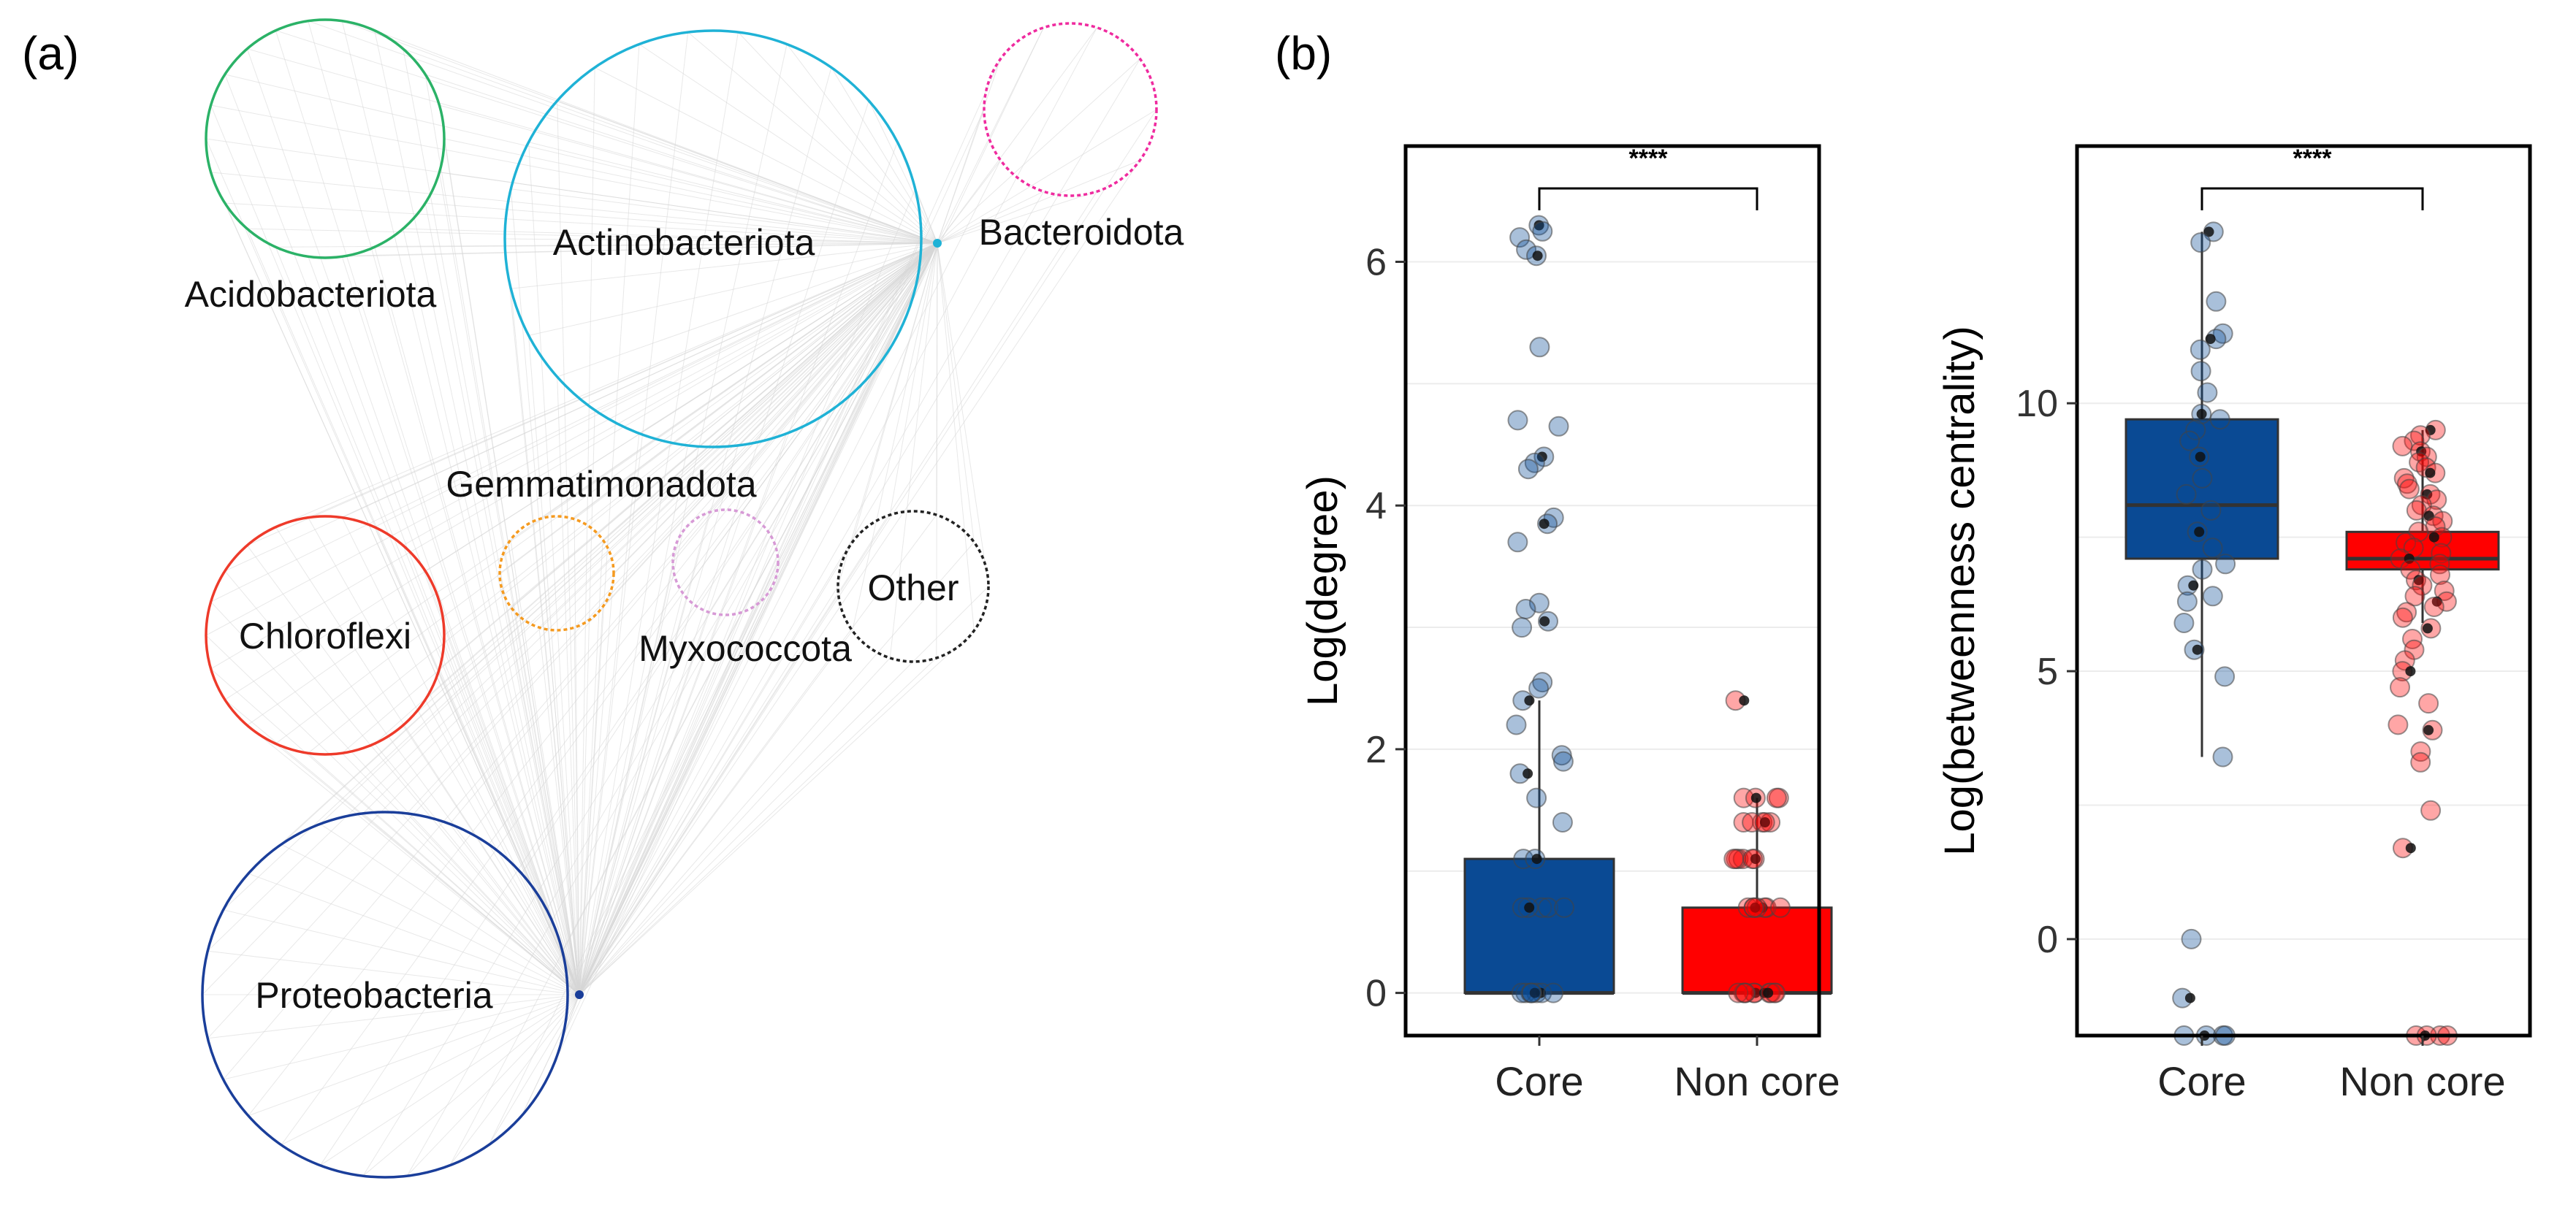 Image resolution: width=2576 pixels, height=1205 pixels. Describe the element at coordinates (1648, 198) in the screenshot. I see `plot1-significance-bracket` at that location.